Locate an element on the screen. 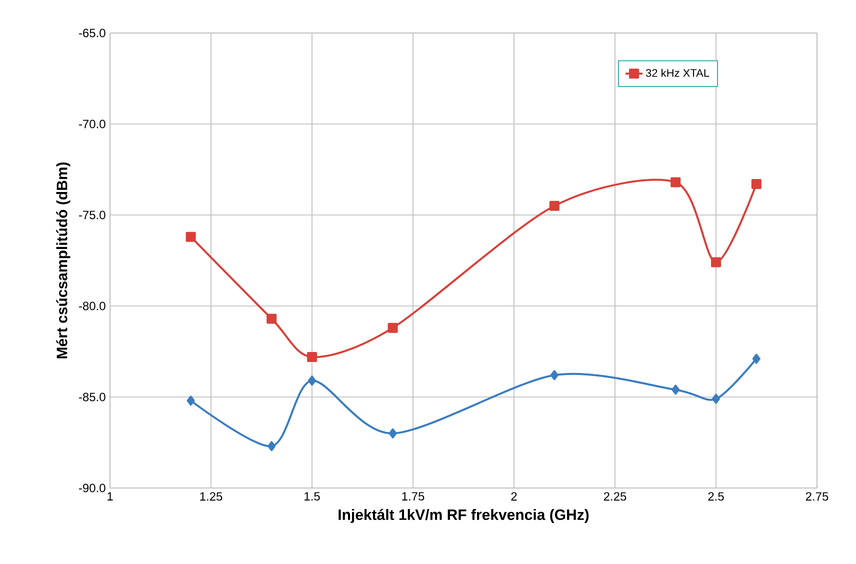 Image resolution: width=856 pixels, height=564 pixels. x-tick-label: 2 is located at coordinates (514, 496).